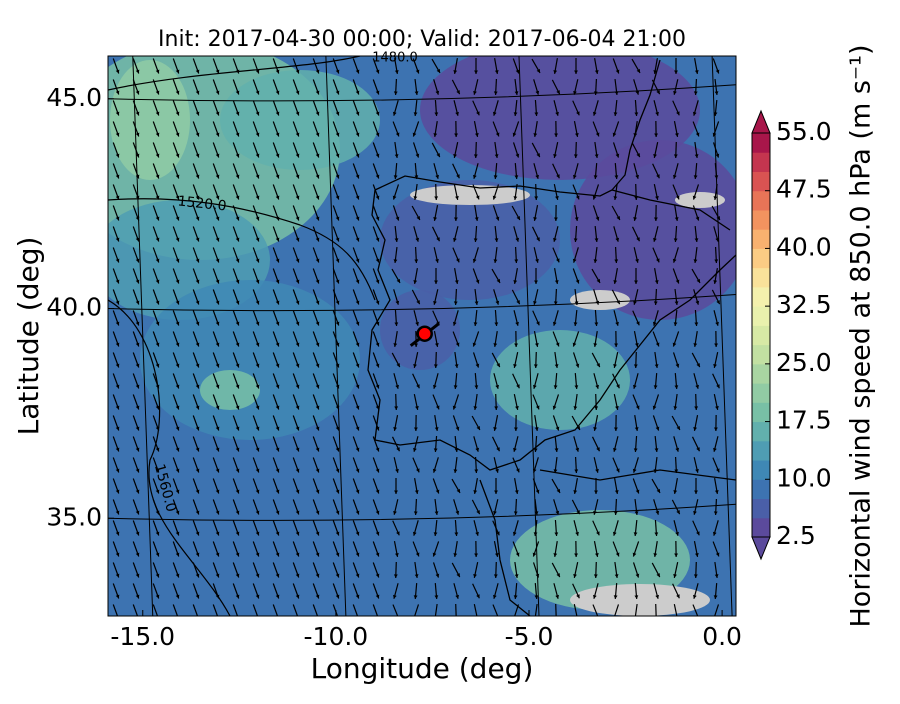  Describe the element at coordinates (761, 548) in the screenshot. I see `colorbar-extend-min` at that location.